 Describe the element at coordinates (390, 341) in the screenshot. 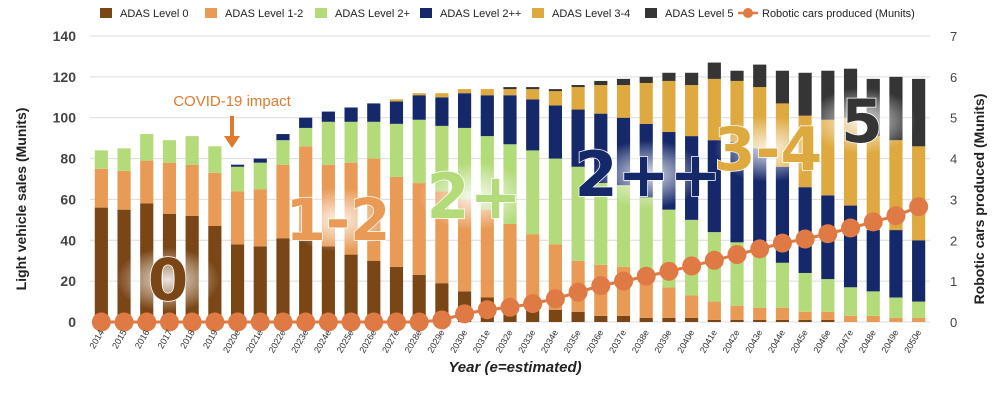

I see `x-tick-label: 2027e` at that location.